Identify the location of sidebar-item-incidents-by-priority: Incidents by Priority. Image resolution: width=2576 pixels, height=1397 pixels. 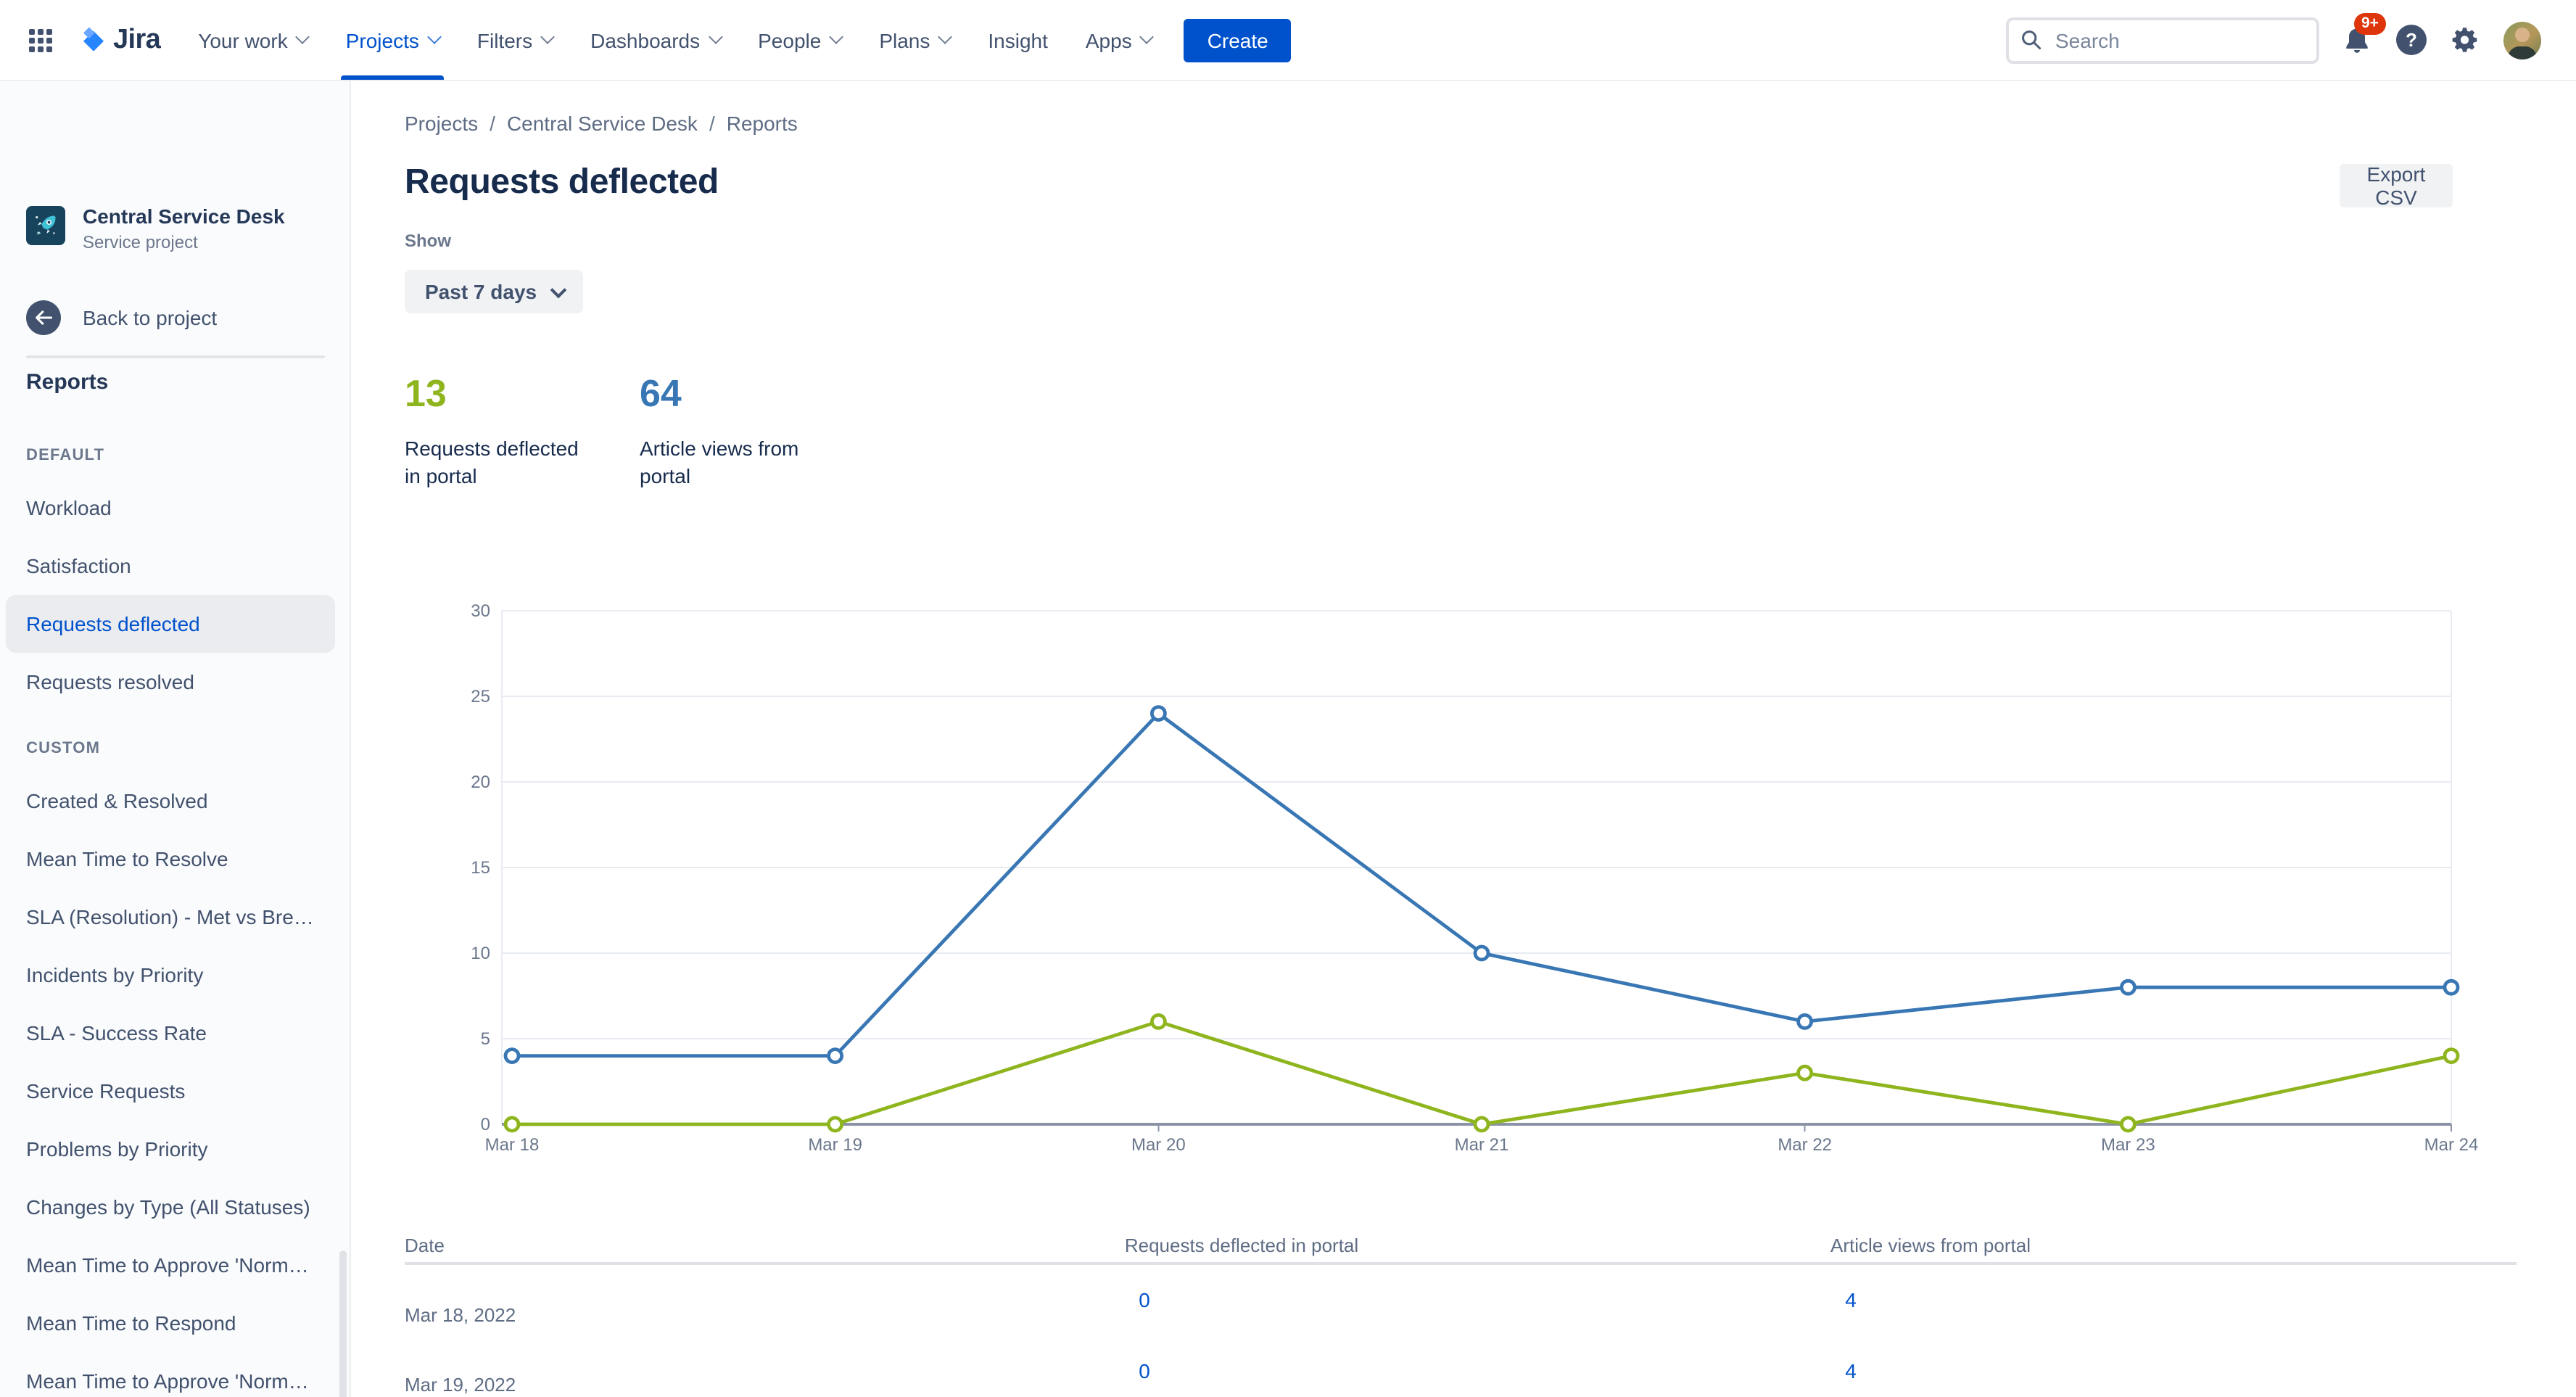
(170, 975).